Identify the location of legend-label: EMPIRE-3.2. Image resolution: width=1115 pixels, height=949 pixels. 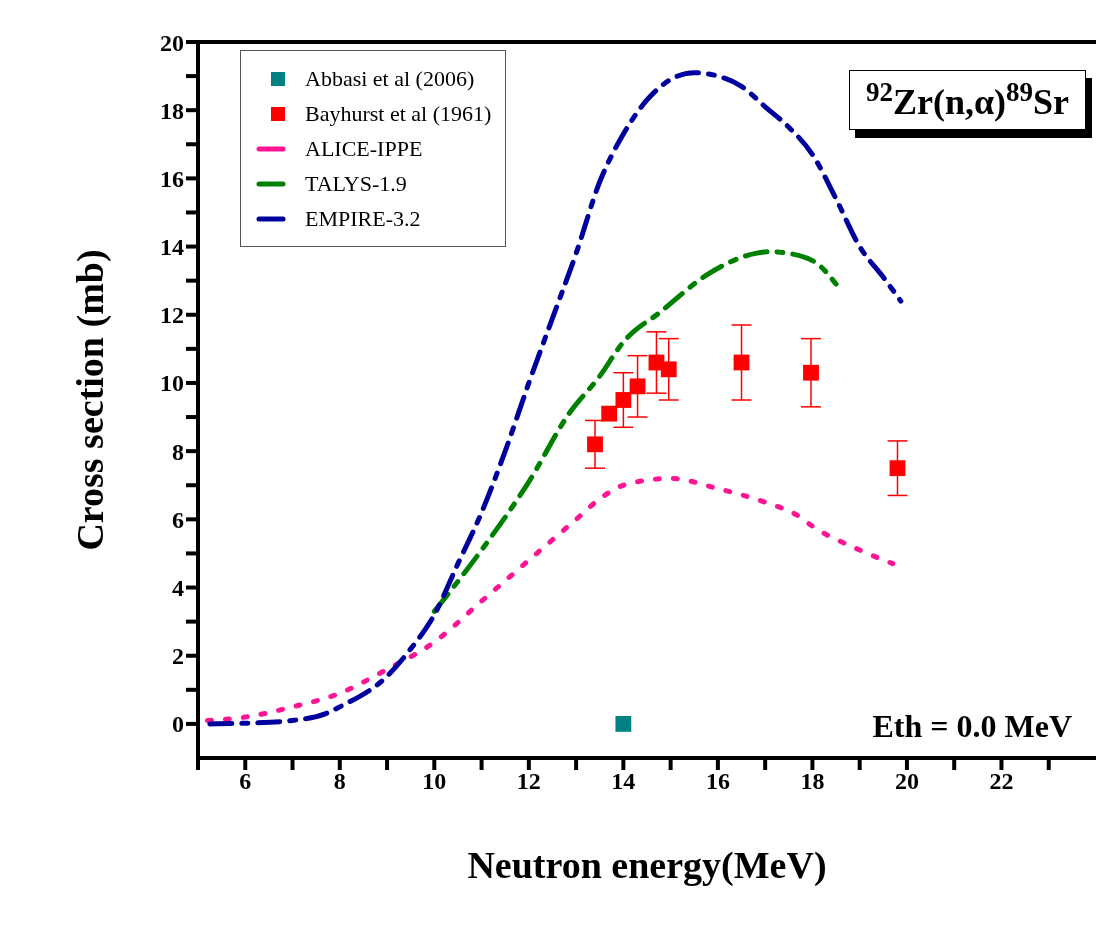
(363, 219).